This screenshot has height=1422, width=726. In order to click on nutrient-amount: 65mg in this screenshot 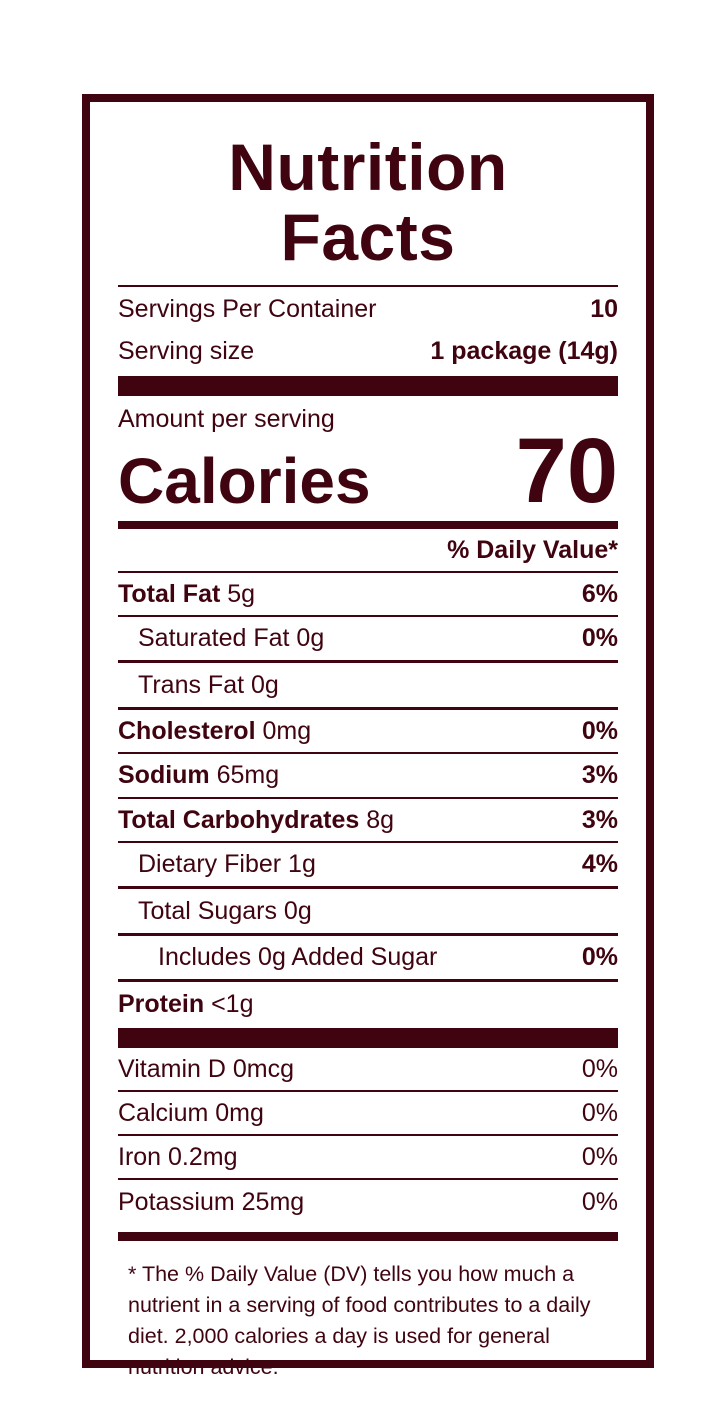, I will do `click(244, 775)`.